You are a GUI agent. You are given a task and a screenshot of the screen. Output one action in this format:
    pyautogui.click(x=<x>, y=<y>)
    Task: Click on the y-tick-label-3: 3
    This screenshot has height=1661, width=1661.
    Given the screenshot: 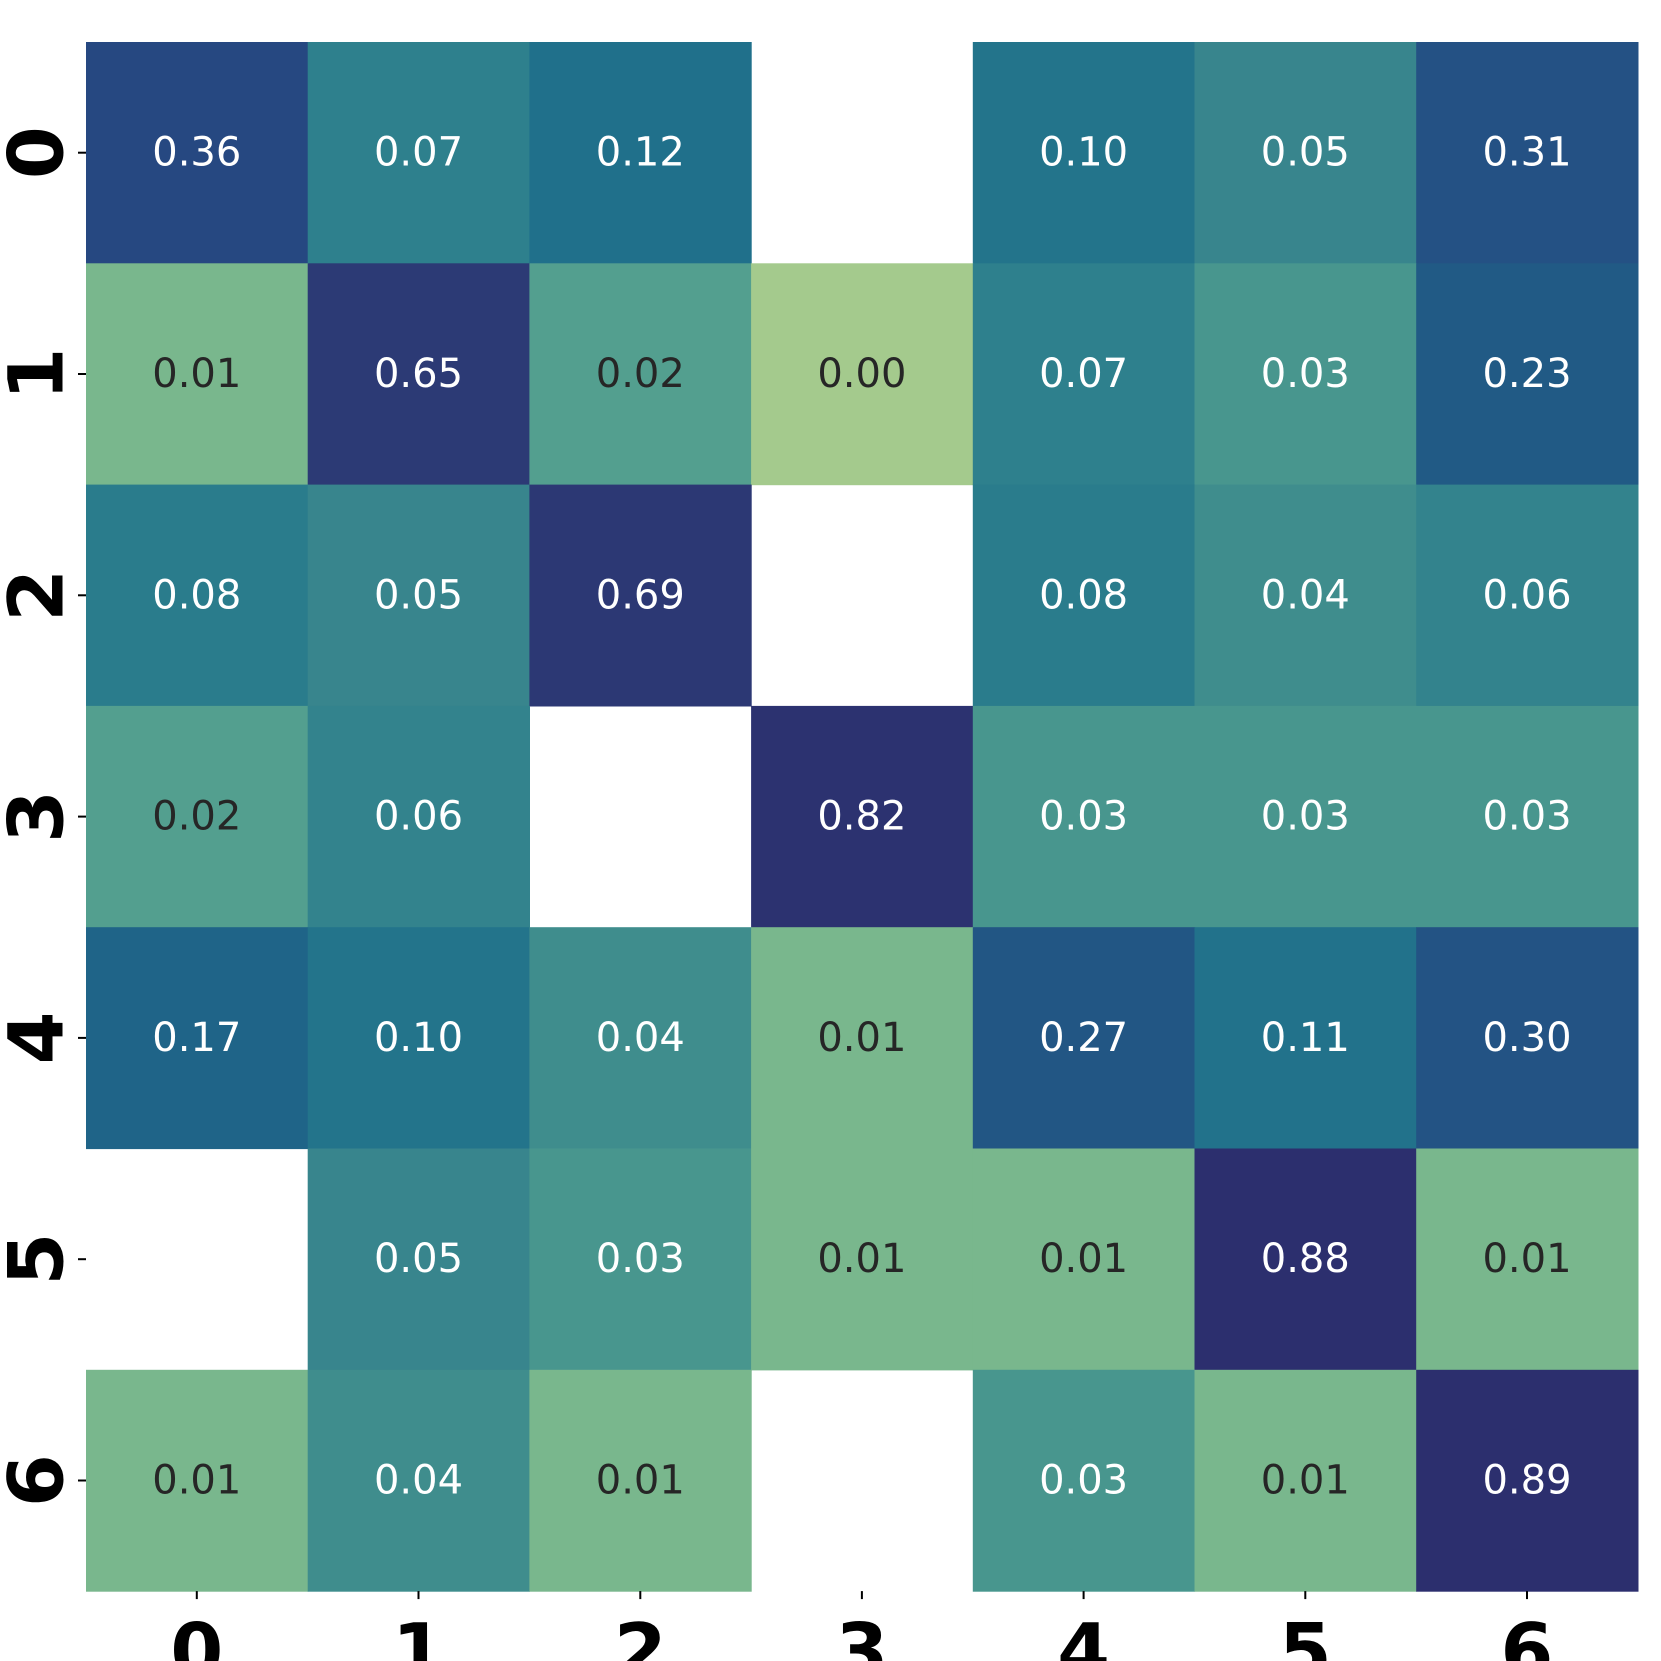 What is the action you would take?
    pyautogui.click(x=40, y=816)
    